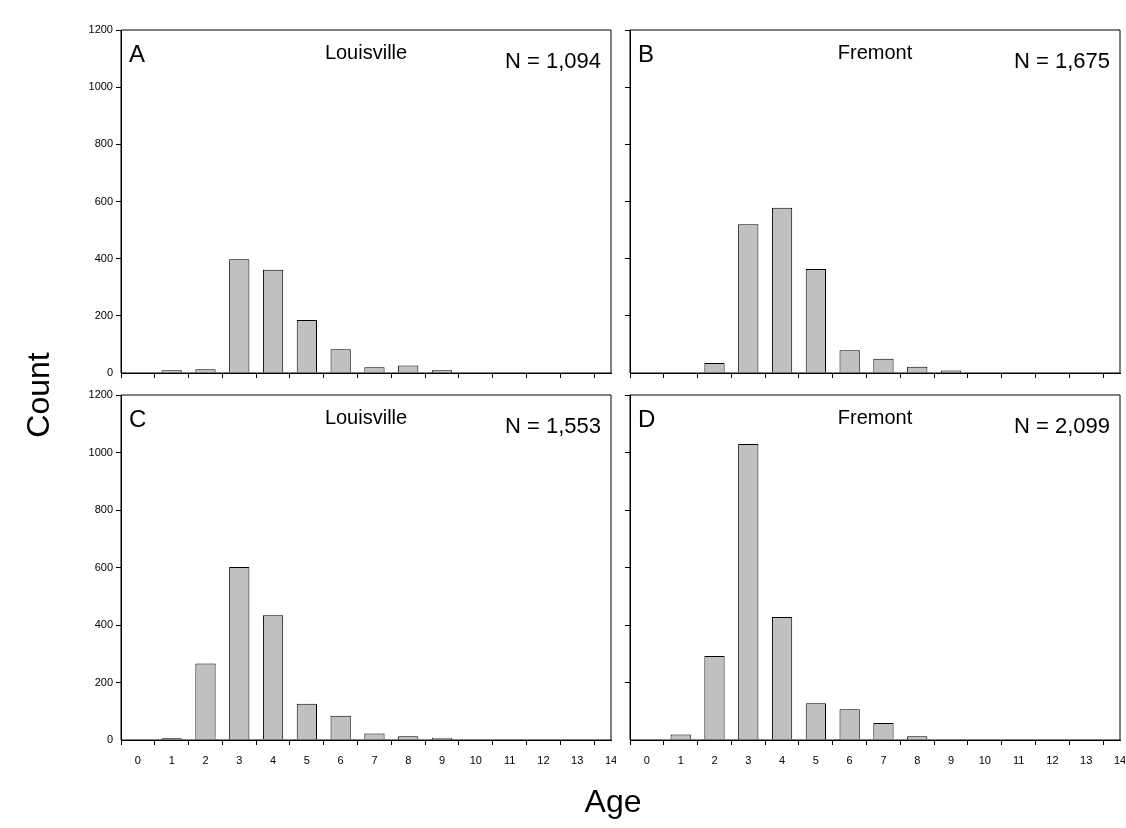  I want to click on annotation: N = 1,553, so click(552, 425).